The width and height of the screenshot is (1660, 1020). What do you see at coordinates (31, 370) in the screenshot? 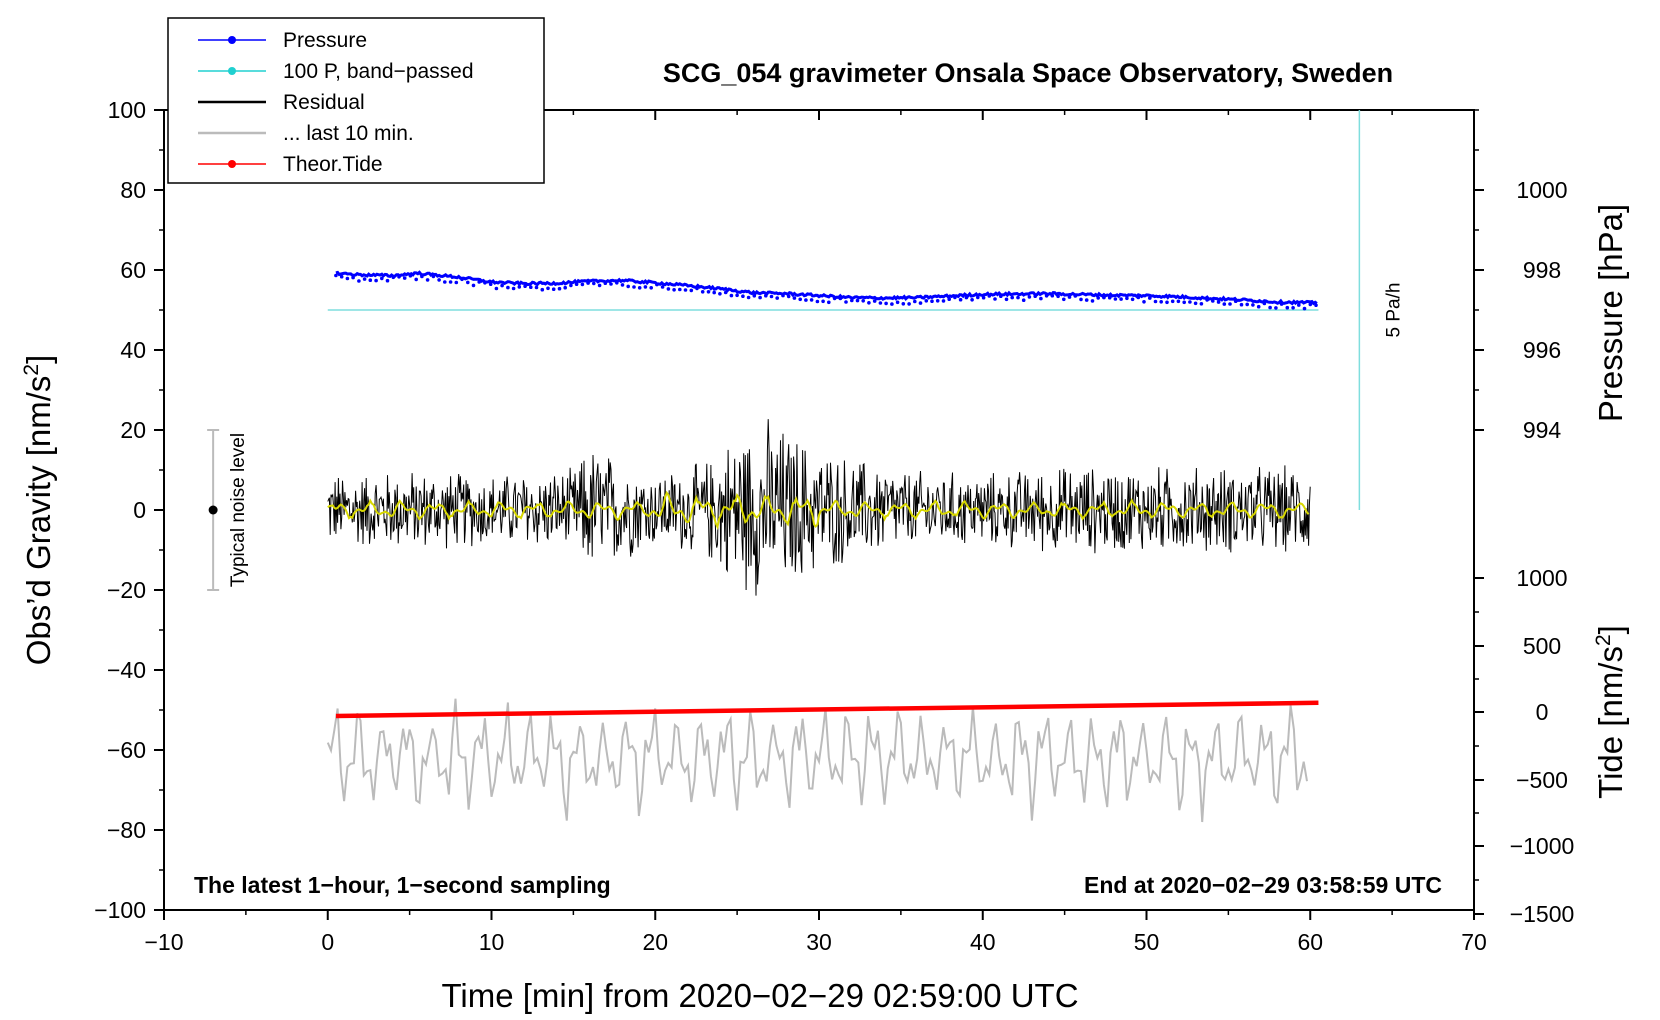
I see `y-axis-left-title-sup: 2` at bounding box center [31, 370].